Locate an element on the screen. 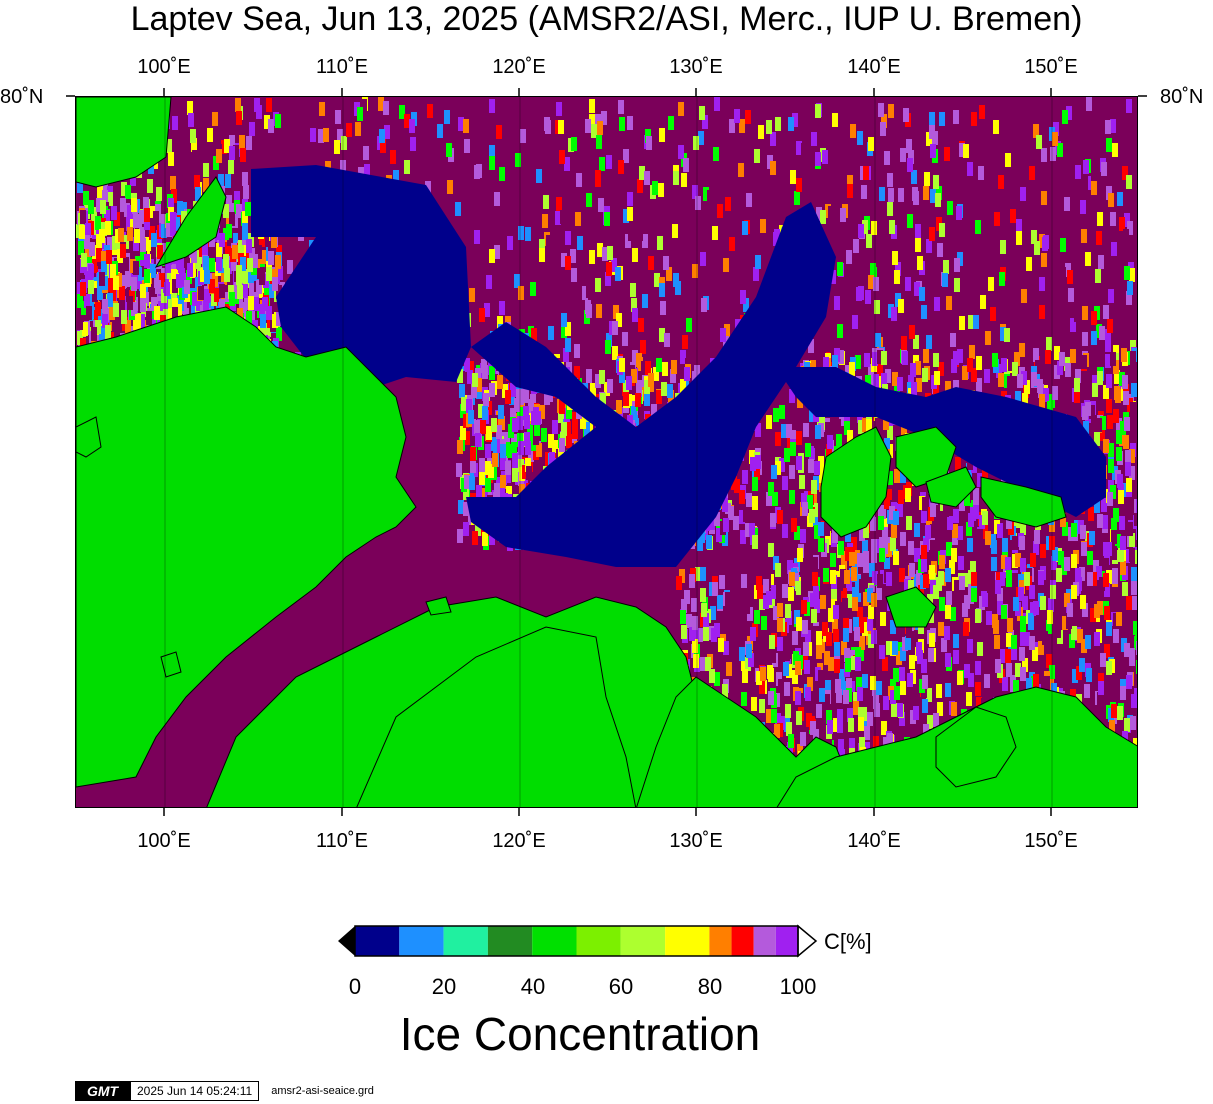 This screenshot has width=1213, height=1104. bottom-lon-label-120: 120˚E is located at coordinates (519, 841).